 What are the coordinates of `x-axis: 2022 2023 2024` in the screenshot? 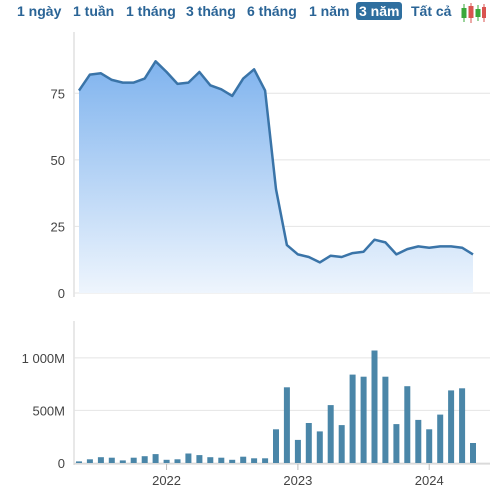 It's located at (282, 475).